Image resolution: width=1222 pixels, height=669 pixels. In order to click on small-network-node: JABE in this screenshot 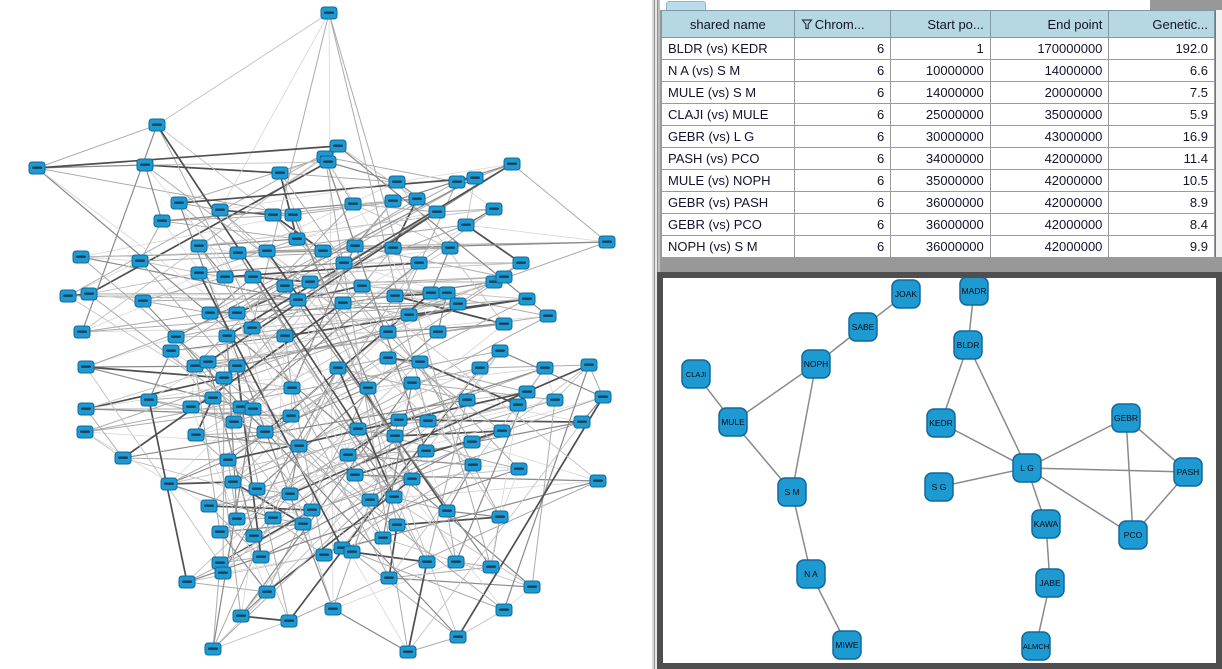, I will do `click(1050, 583)`.